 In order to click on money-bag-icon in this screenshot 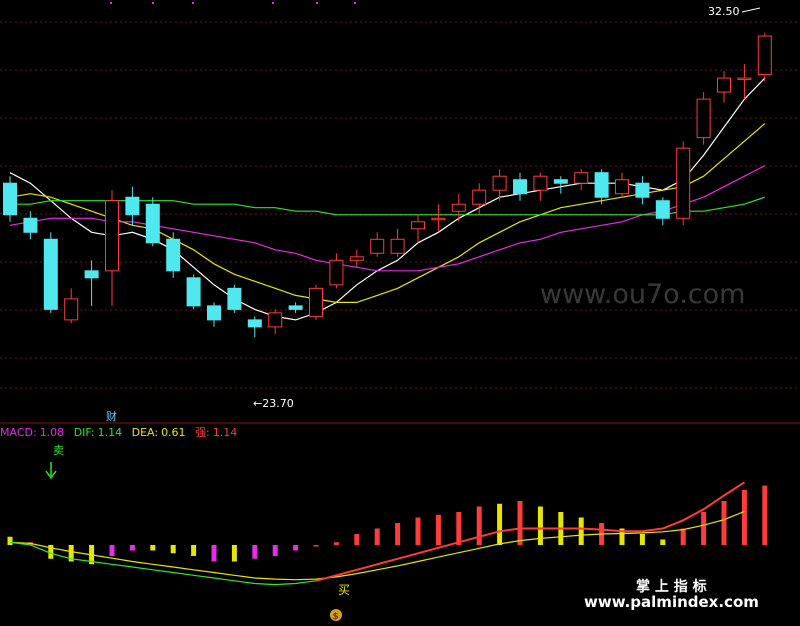, I will do `click(336, 615)`.